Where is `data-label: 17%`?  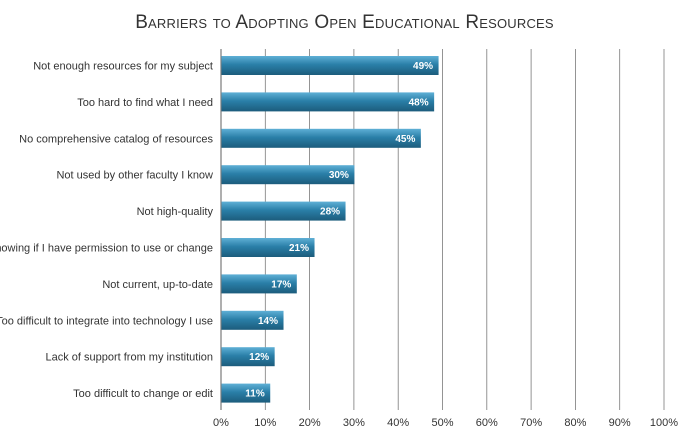
data-label: 17% is located at coordinates (281, 284).